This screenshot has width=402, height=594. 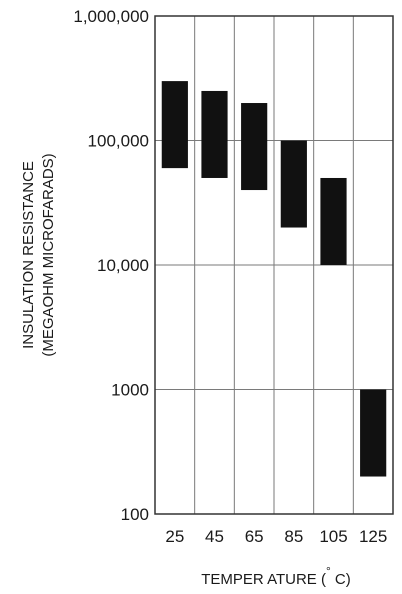 What do you see at coordinates (214, 536) in the screenshot?
I see `x-tick-label: 45` at bounding box center [214, 536].